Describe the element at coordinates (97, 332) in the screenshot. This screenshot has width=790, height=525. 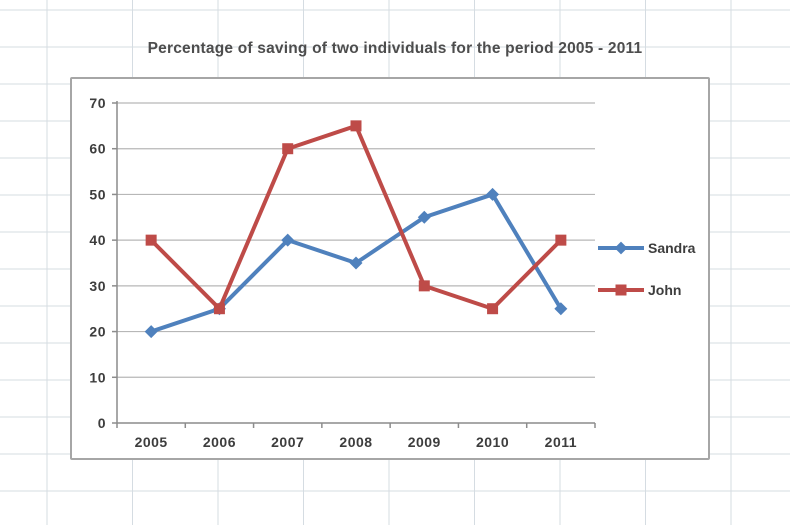
I see `y-tick-label: 20` at that location.